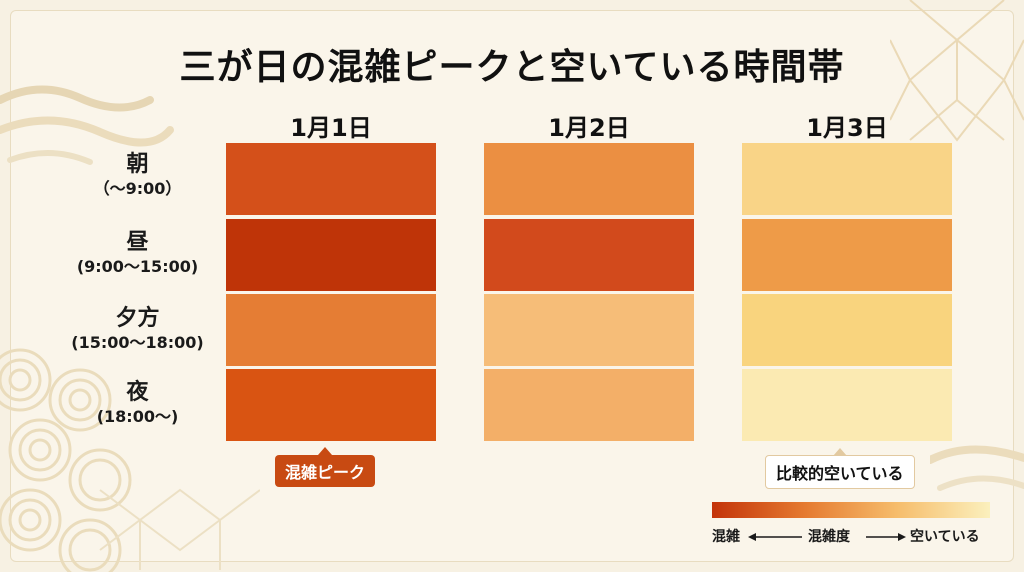  What do you see at coordinates (137, 164) in the screenshot?
I see `row-label-main: 朝` at bounding box center [137, 164].